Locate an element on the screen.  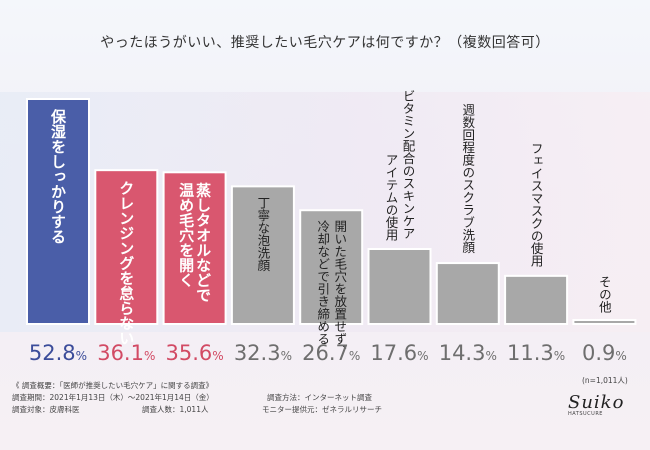
value-label-3: 32.3% is located at coordinates (263, 353).